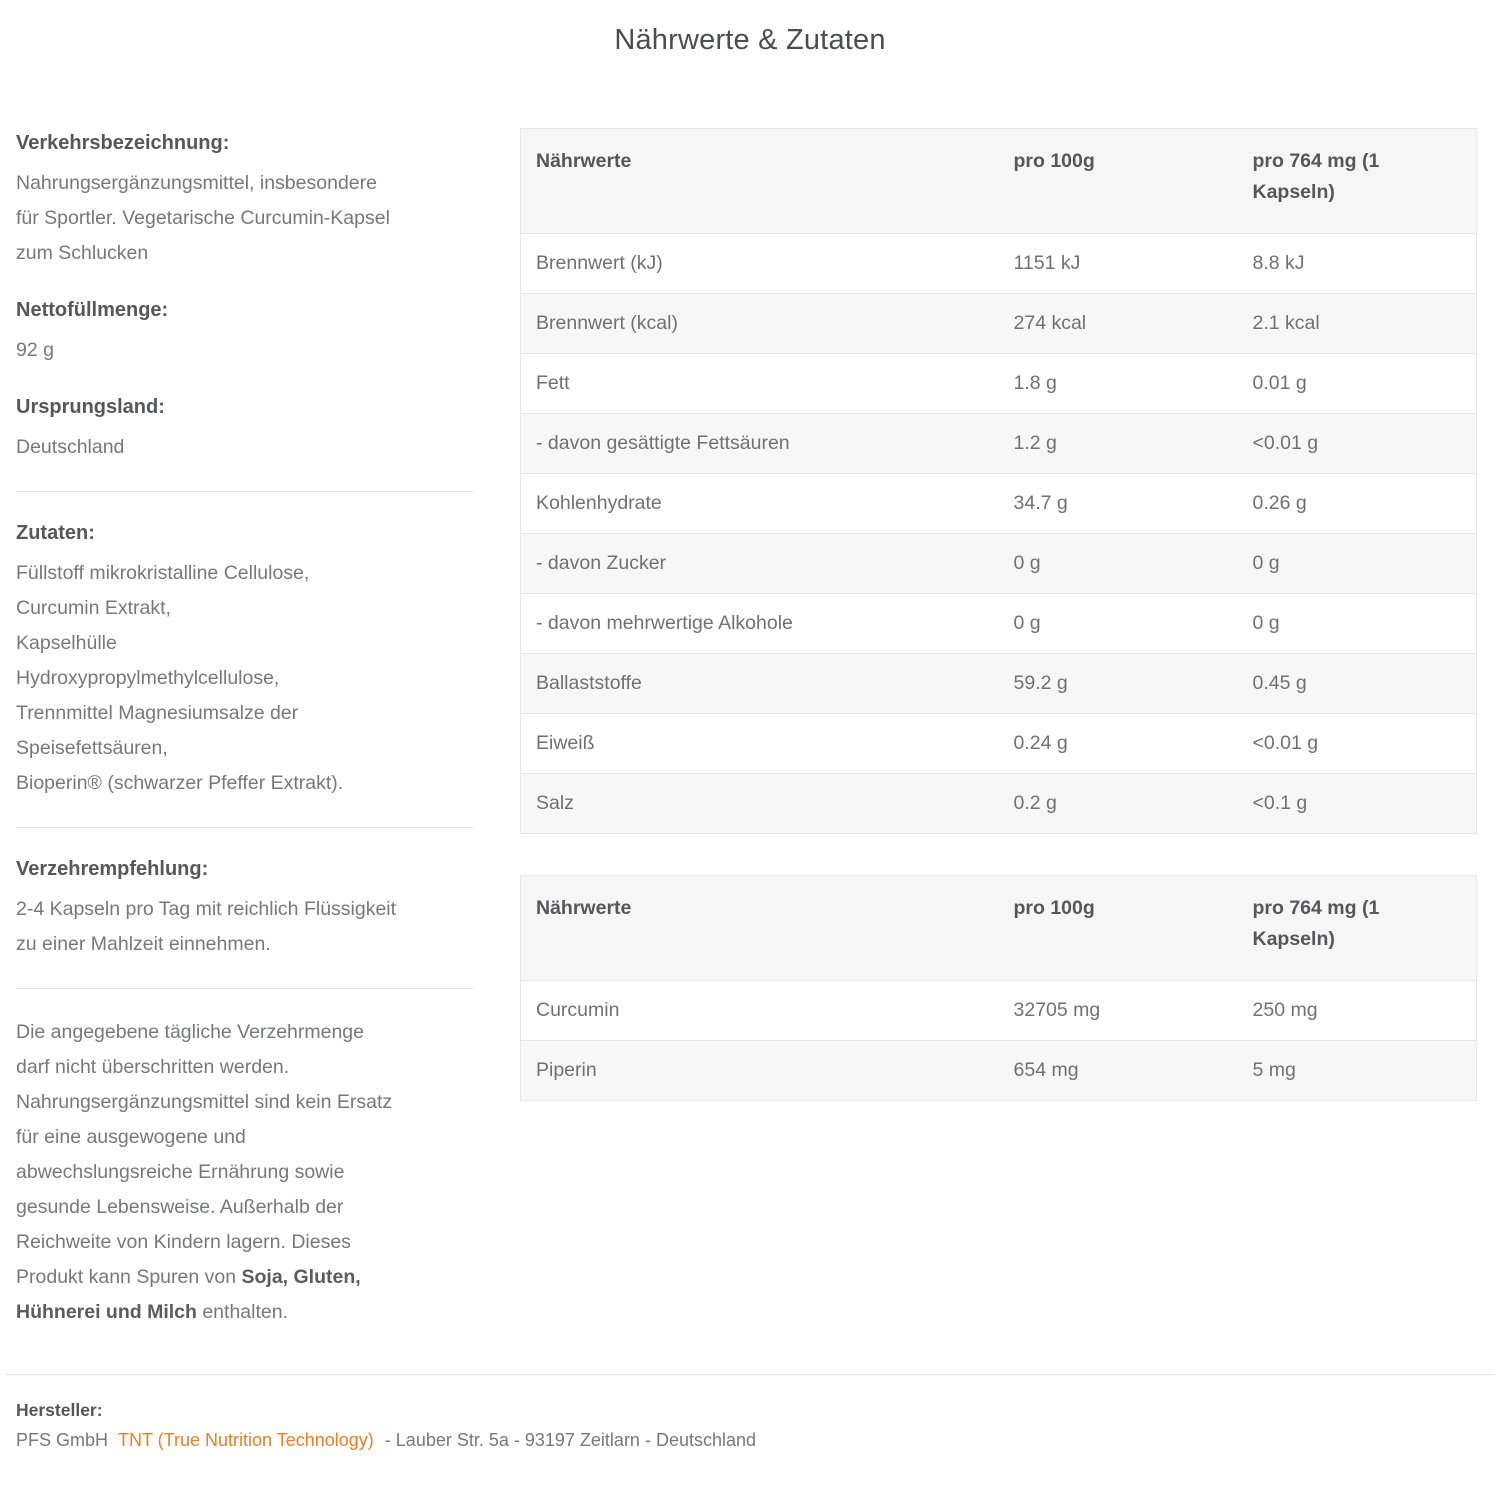 The height and width of the screenshot is (1500, 1500). Describe the element at coordinates (998, 263) in the screenshot. I see `table-row: Brennwert (kJ) 1151 kJ 8.8 kJ` at that location.